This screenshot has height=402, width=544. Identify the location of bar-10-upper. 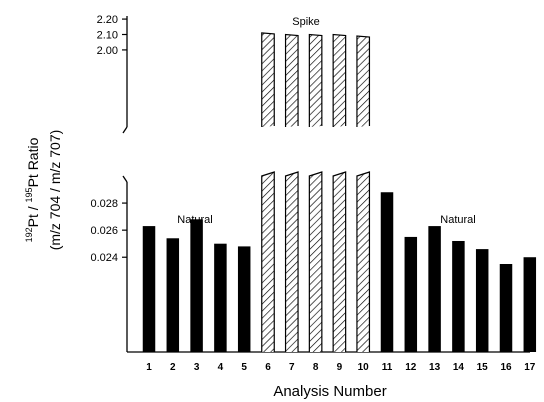
(363, 81).